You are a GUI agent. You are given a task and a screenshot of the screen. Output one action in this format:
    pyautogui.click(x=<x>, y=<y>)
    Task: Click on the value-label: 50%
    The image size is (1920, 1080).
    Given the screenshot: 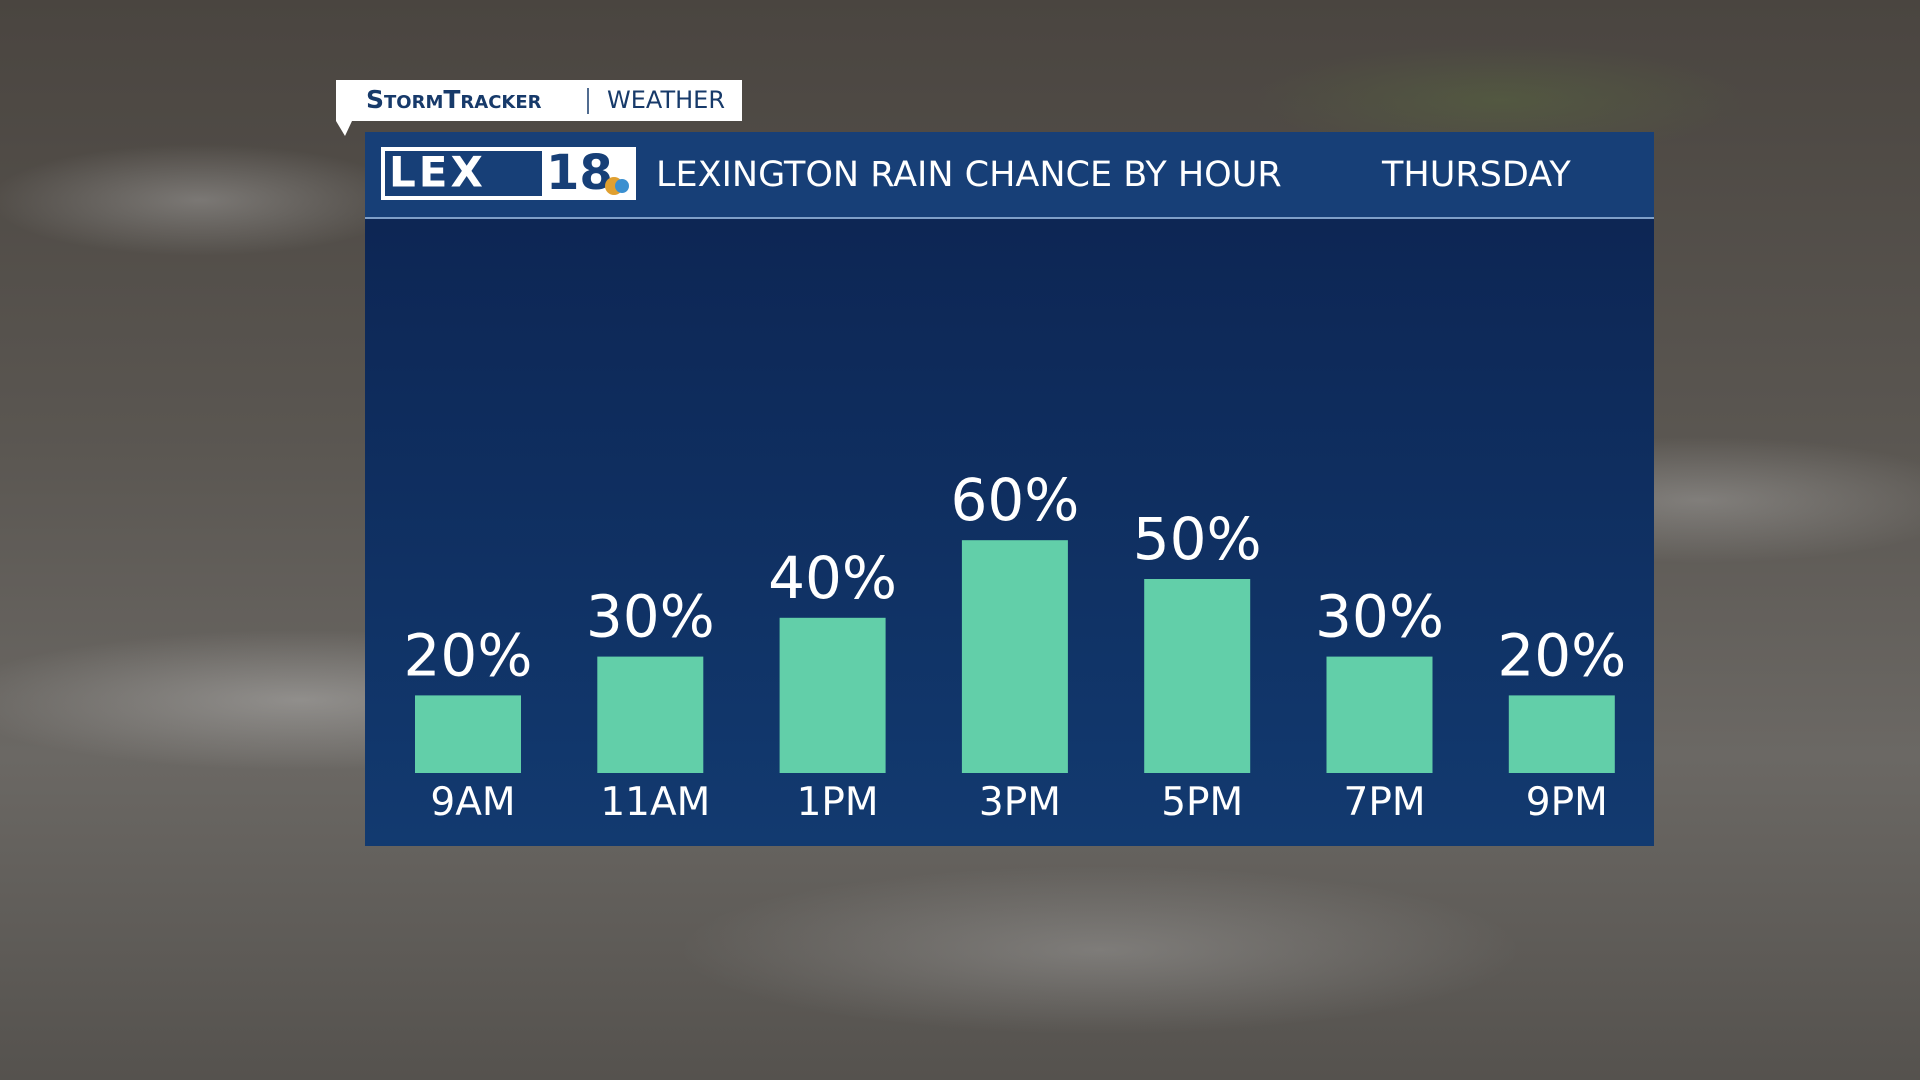 What is the action you would take?
    pyautogui.click(x=1197, y=539)
    